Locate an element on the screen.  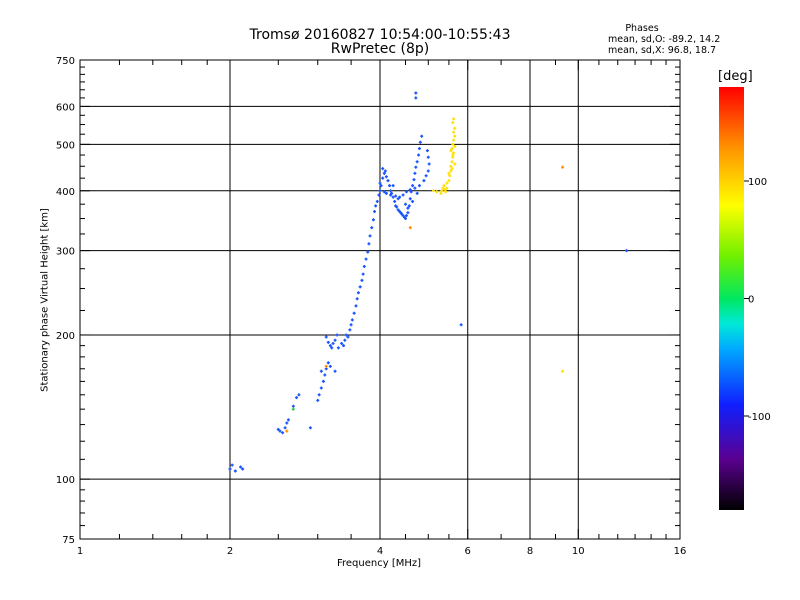
y-tick-label: 750 is located at coordinates (65, 61).